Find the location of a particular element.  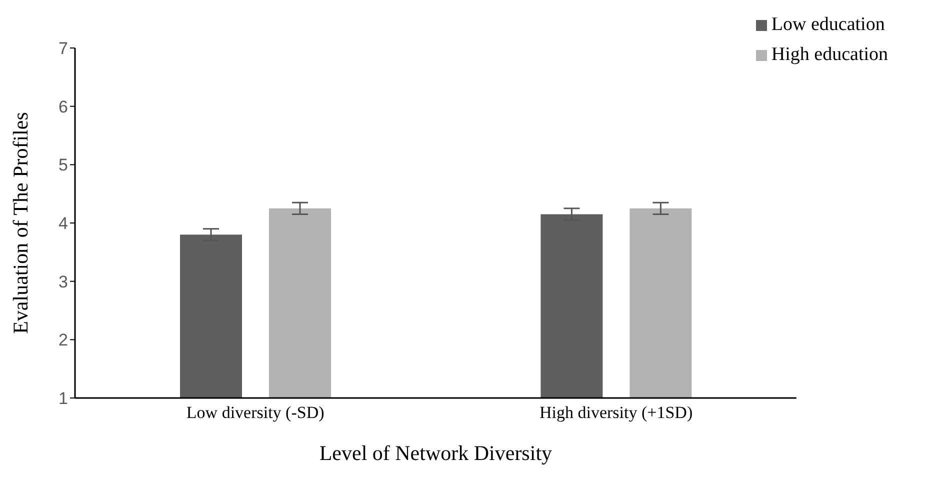

y-axis-title: Evaluation of The Profiles is located at coordinates (20, 223).